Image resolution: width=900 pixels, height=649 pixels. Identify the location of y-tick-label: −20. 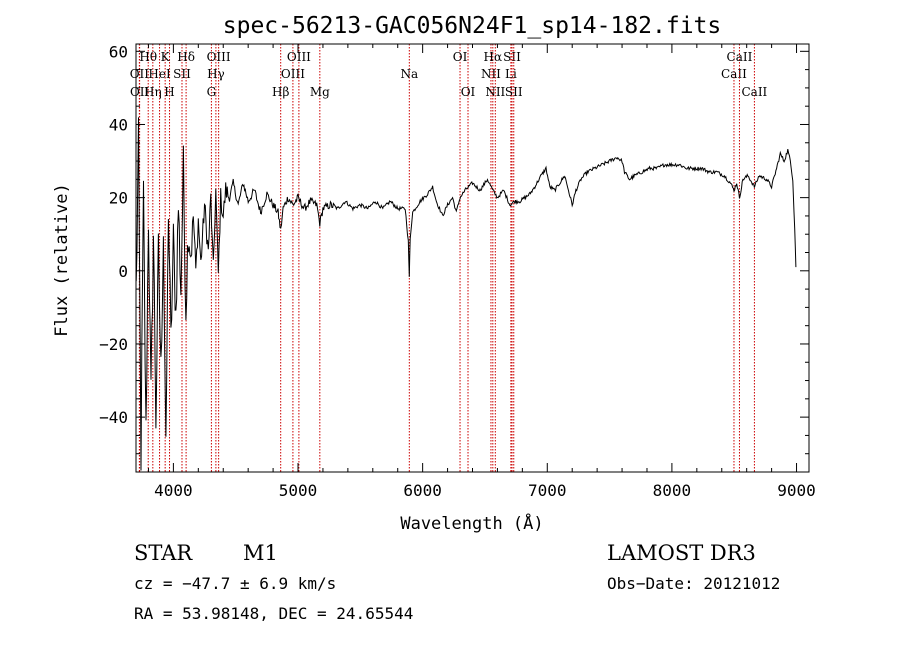
(113, 344).